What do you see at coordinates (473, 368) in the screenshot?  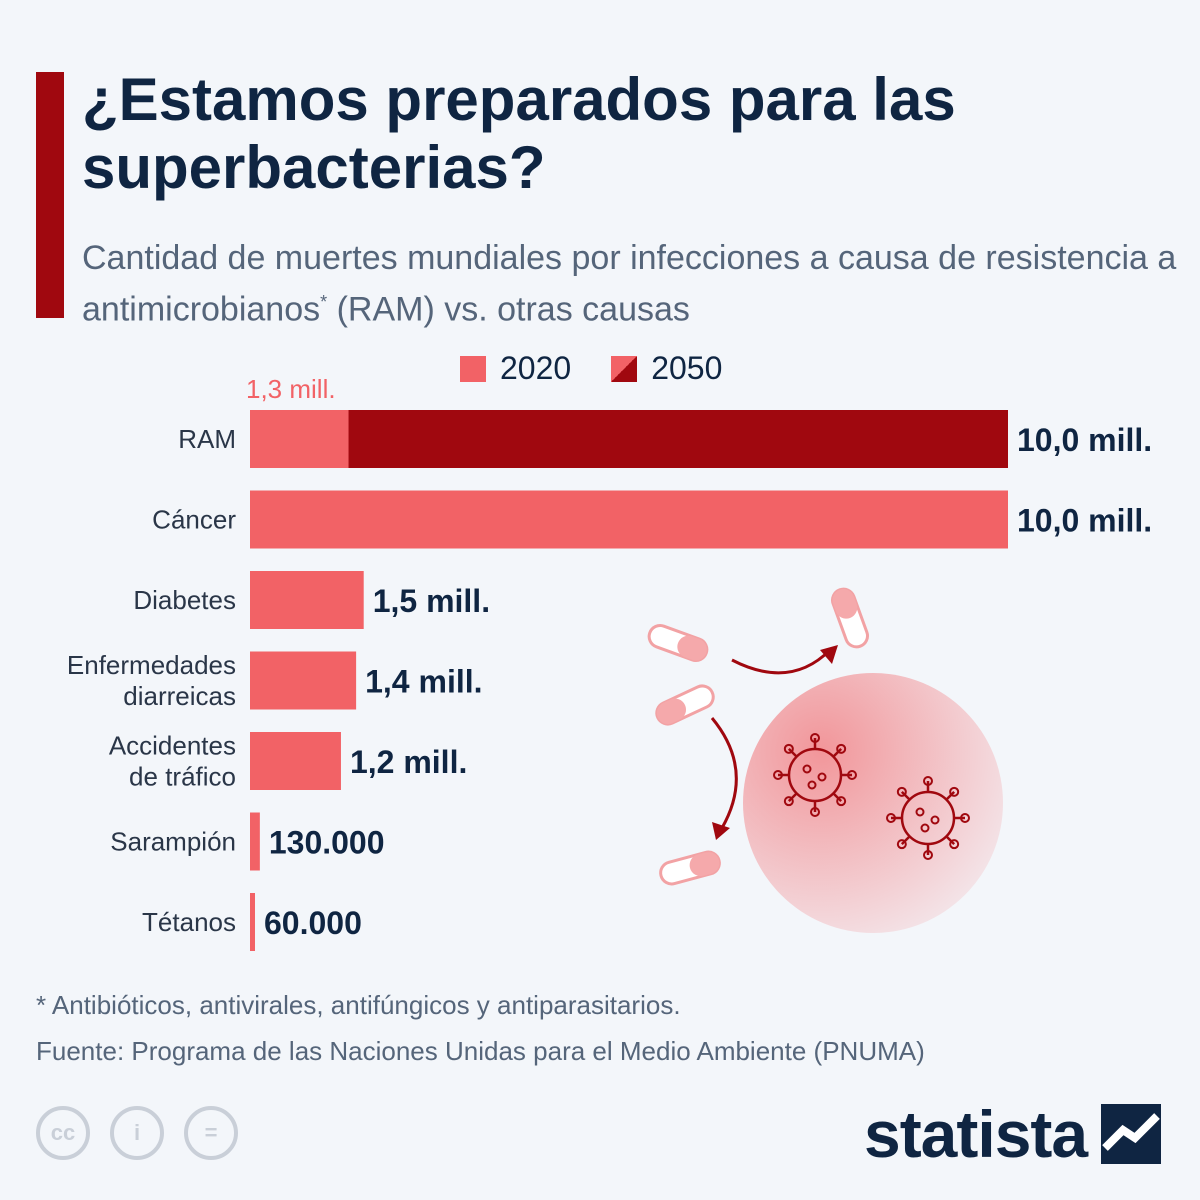 I see `legend-swatch-2020` at bounding box center [473, 368].